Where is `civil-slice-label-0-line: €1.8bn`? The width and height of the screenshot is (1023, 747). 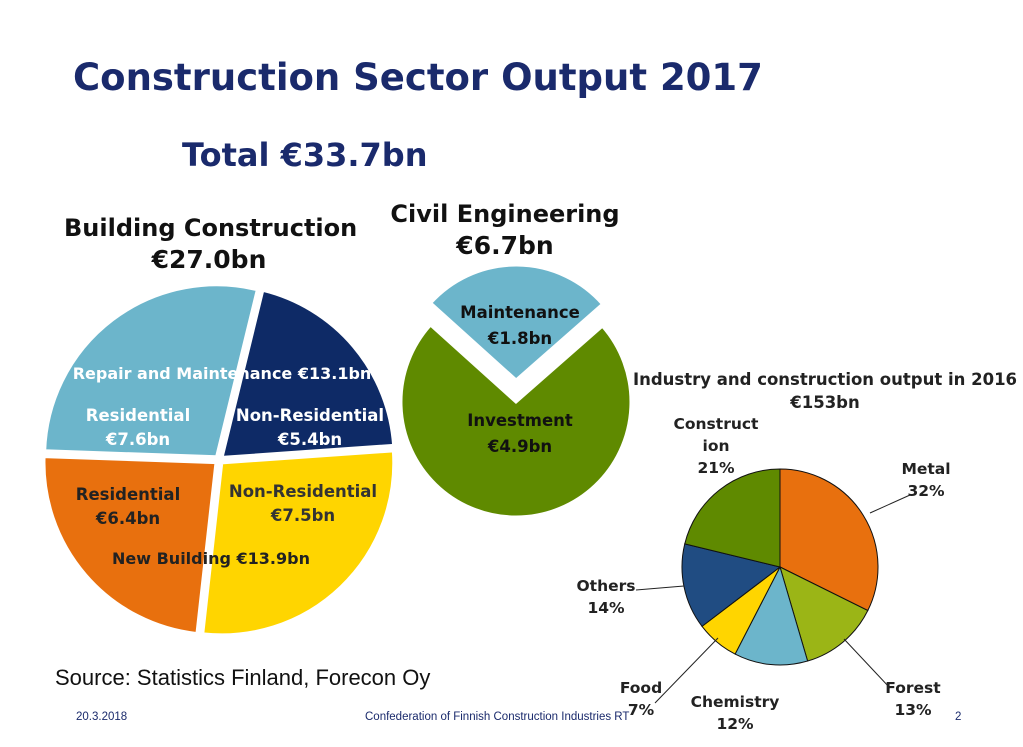
civil-slice-label-0-line: €1.8bn is located at coordinates (519, 338).